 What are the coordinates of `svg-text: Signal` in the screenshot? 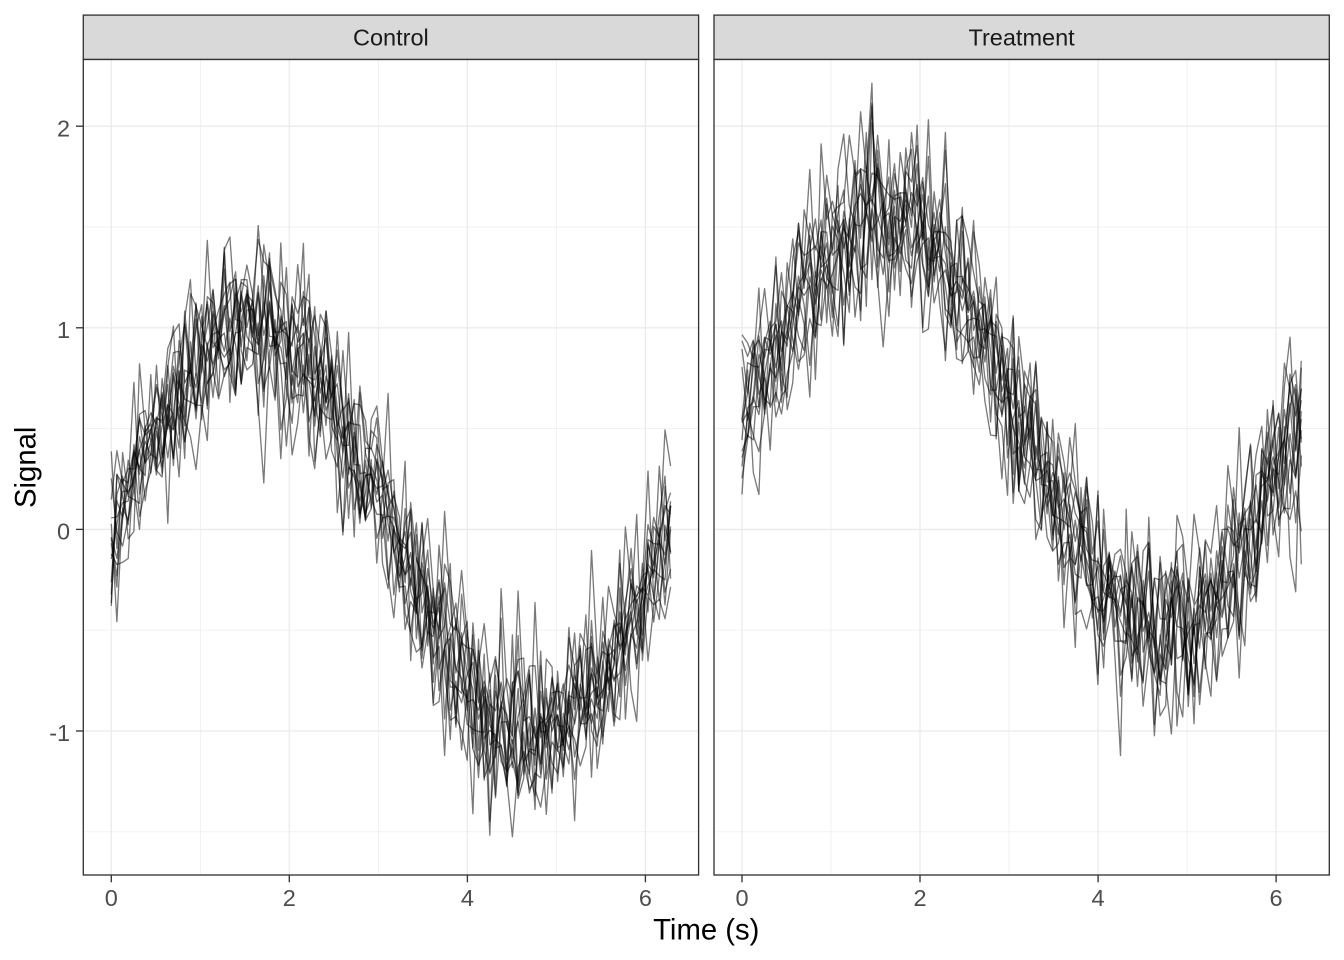 It's located at (26, 467).